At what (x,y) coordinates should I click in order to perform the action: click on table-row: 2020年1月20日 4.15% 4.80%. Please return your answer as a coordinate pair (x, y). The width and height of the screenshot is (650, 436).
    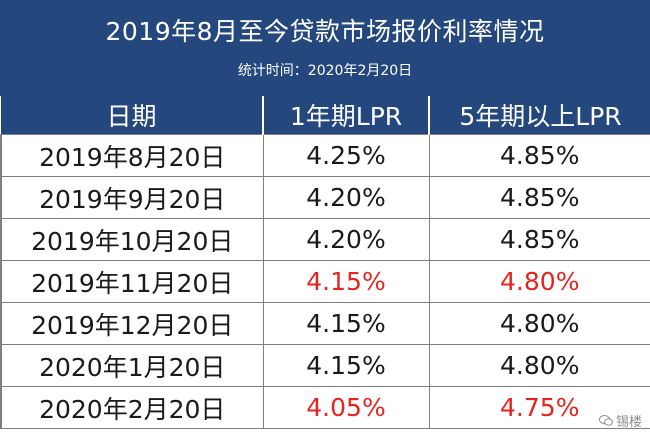
    Looking at the image, I should click on (325, 365).